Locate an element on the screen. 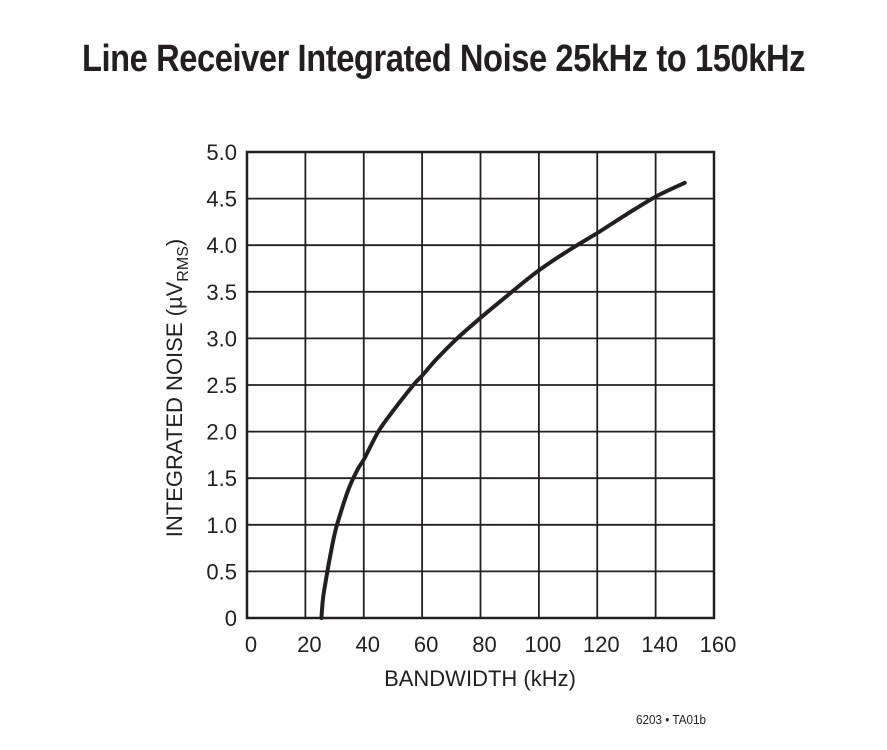 Image resolution: width=887 pixels, height=750 pixels. x-axis-label: BANDWIDTH (kHz) is located at coordinates (480, 678).